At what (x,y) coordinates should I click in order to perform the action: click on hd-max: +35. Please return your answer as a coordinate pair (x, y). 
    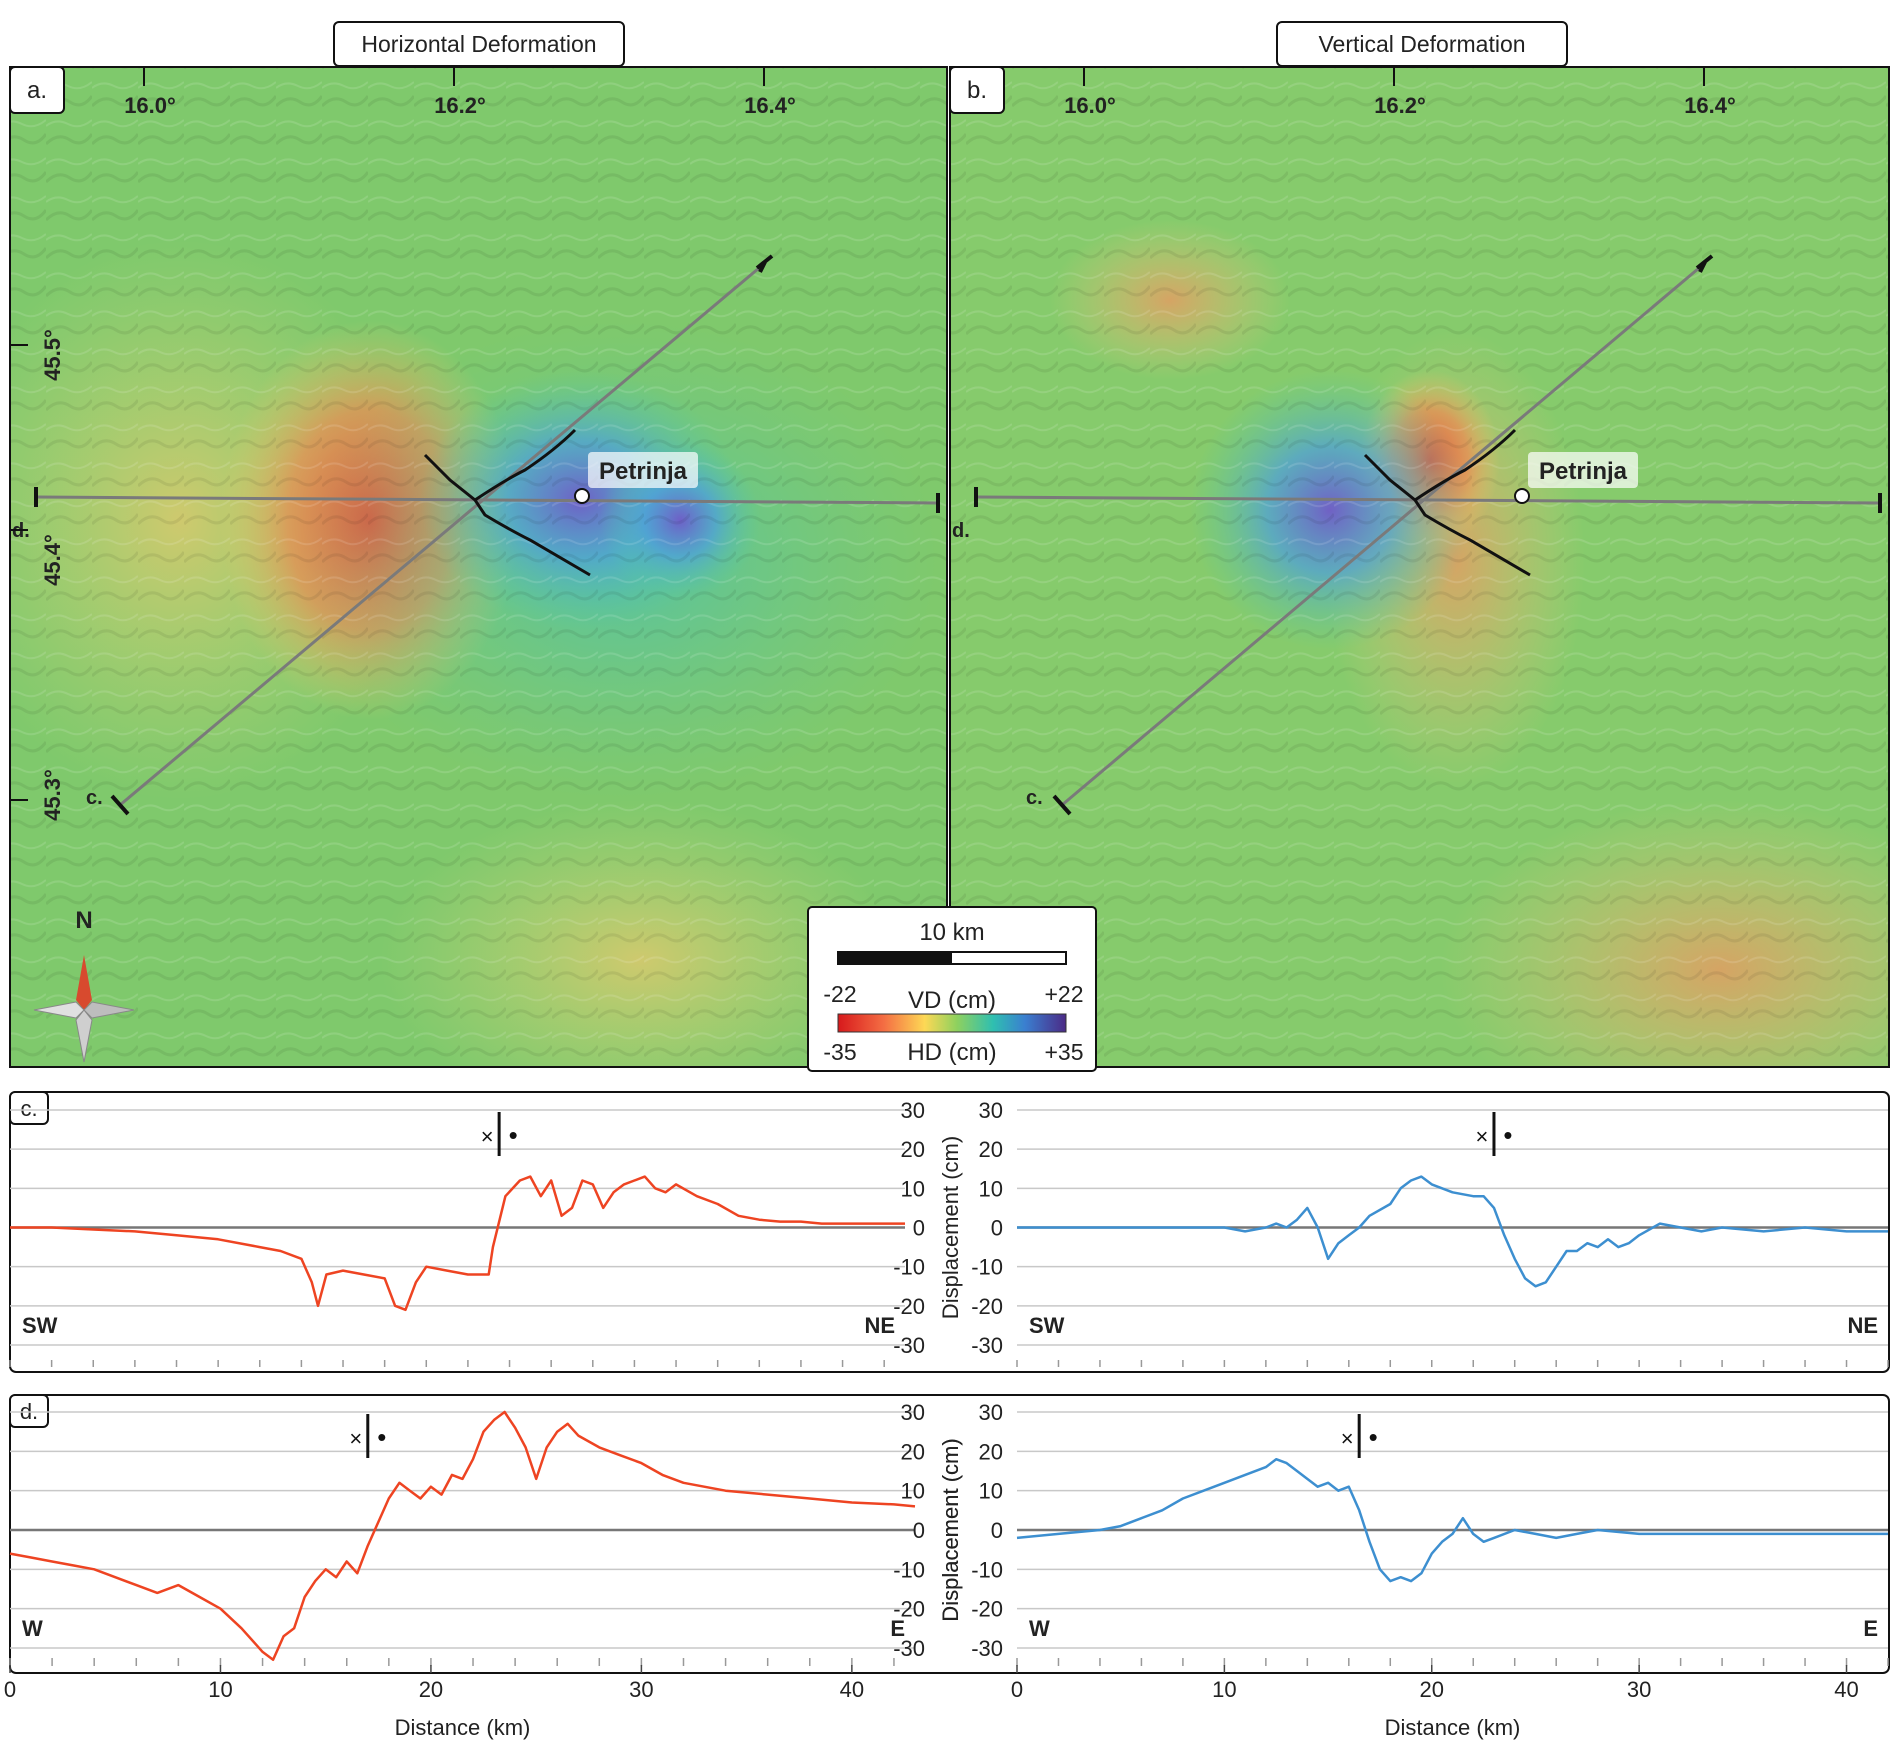
    Looking at the image, I should click on (1063, 1052).